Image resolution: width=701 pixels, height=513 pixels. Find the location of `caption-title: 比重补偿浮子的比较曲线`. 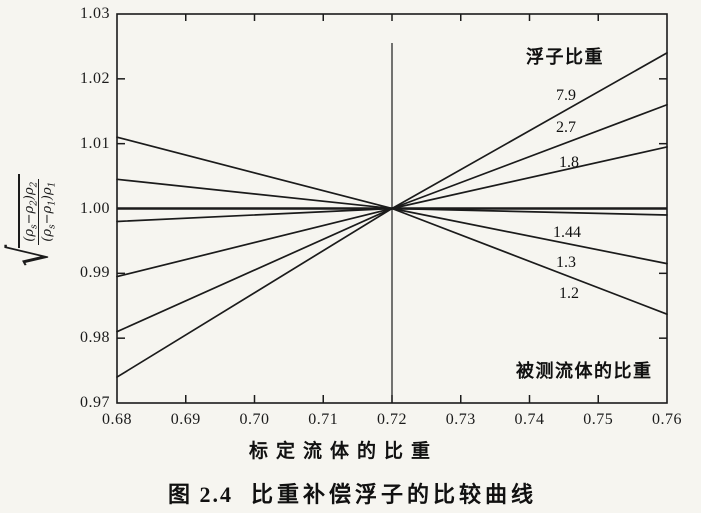

caption-title: 比重补偿浮子的比较曲线 is located at coordinates (394, 494).